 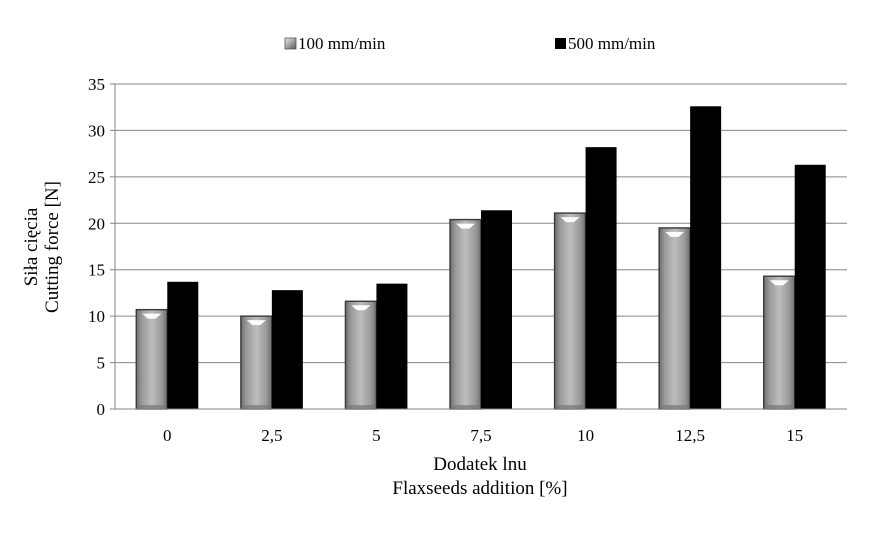 What do you see at coordinates (480, 435) in the screenshot?
I see `x-tick-label: 7,5` at bounding box center [480, 435].